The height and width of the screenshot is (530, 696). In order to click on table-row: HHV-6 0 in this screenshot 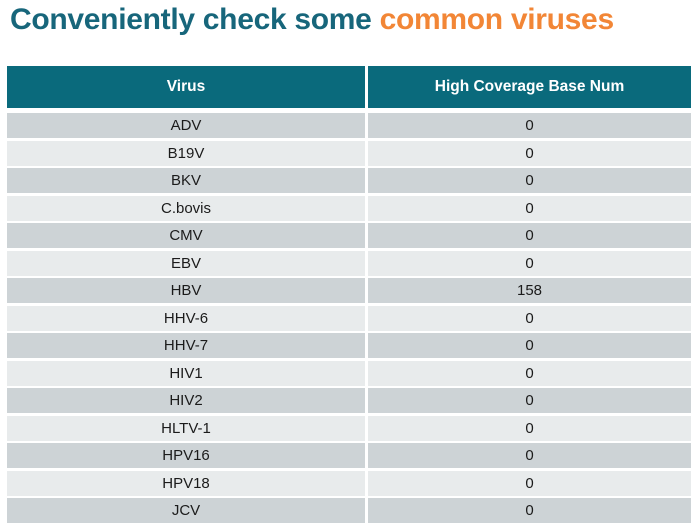, I will do `click(349, 318)`.